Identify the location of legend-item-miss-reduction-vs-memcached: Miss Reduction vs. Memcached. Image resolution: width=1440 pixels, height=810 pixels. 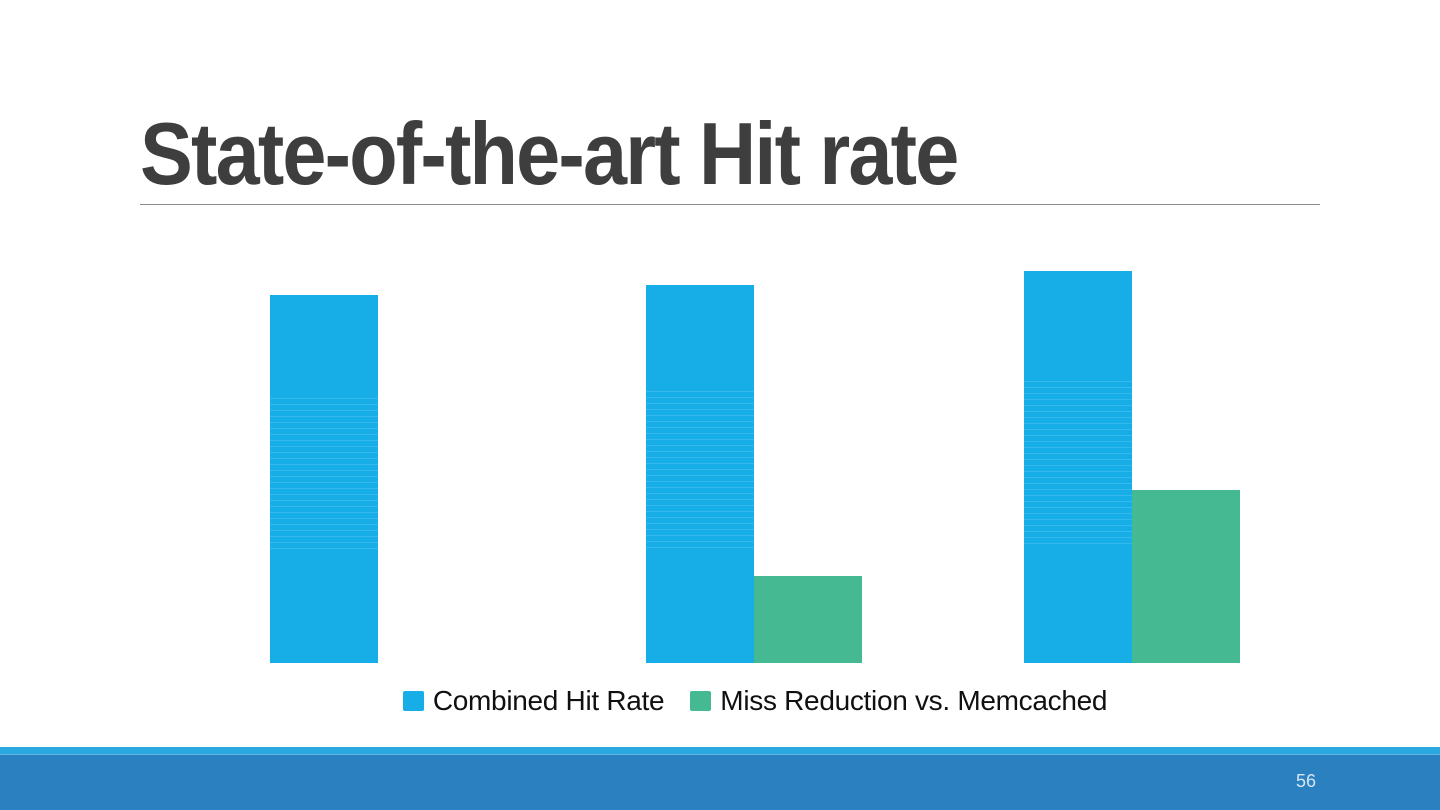
(898, 701).